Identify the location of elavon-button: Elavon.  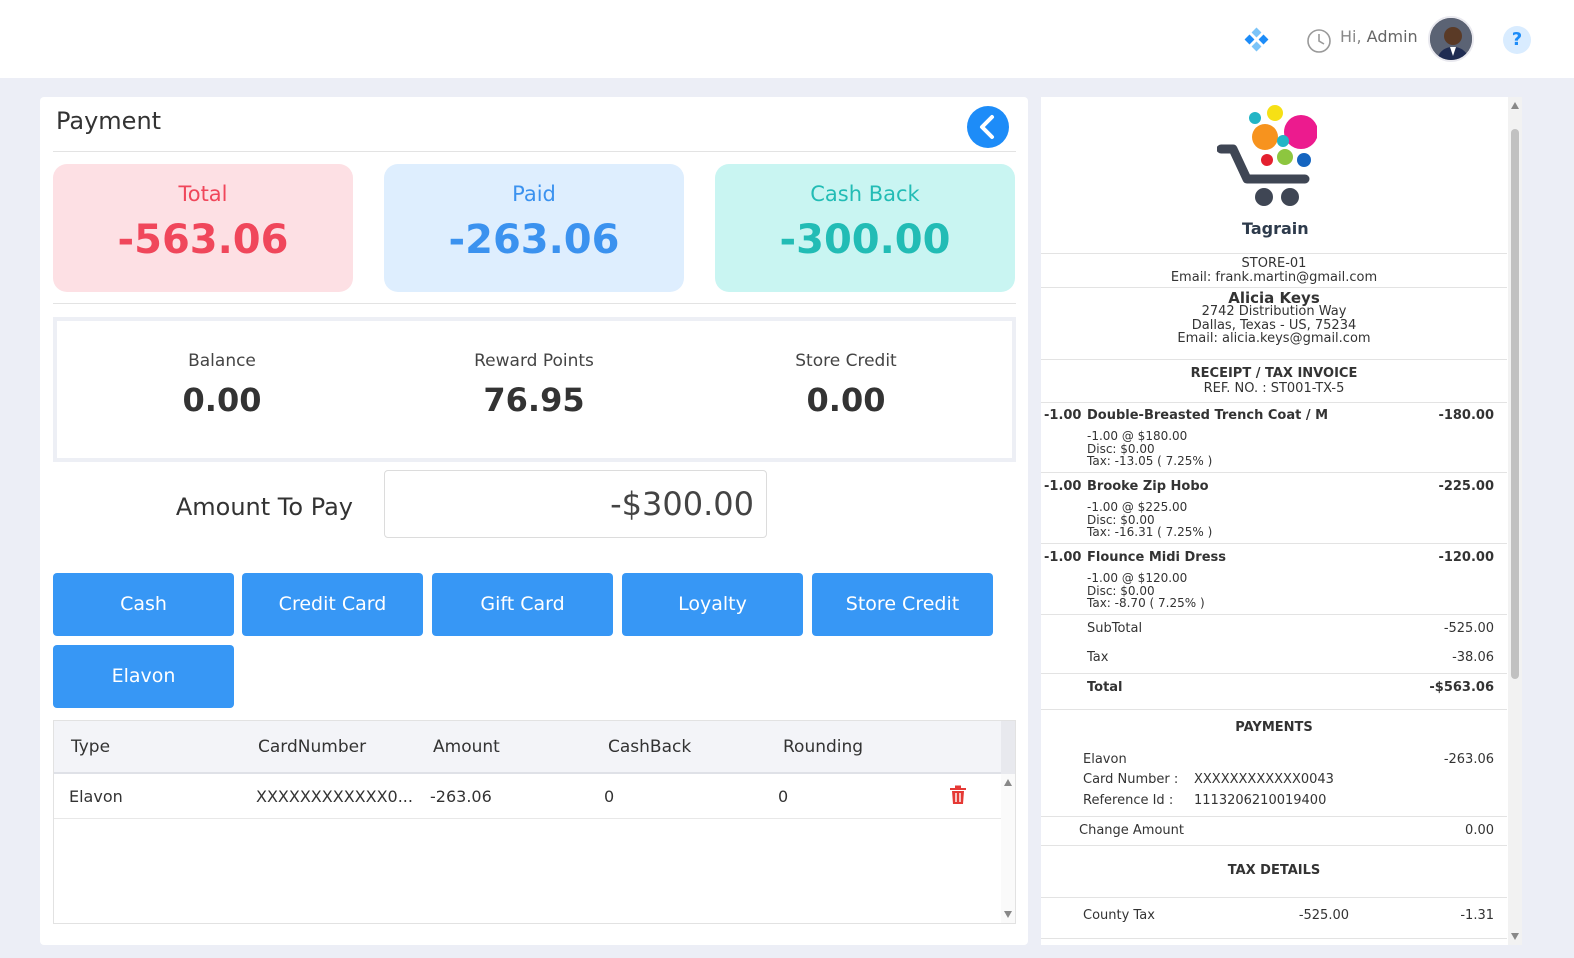
(143, 676).